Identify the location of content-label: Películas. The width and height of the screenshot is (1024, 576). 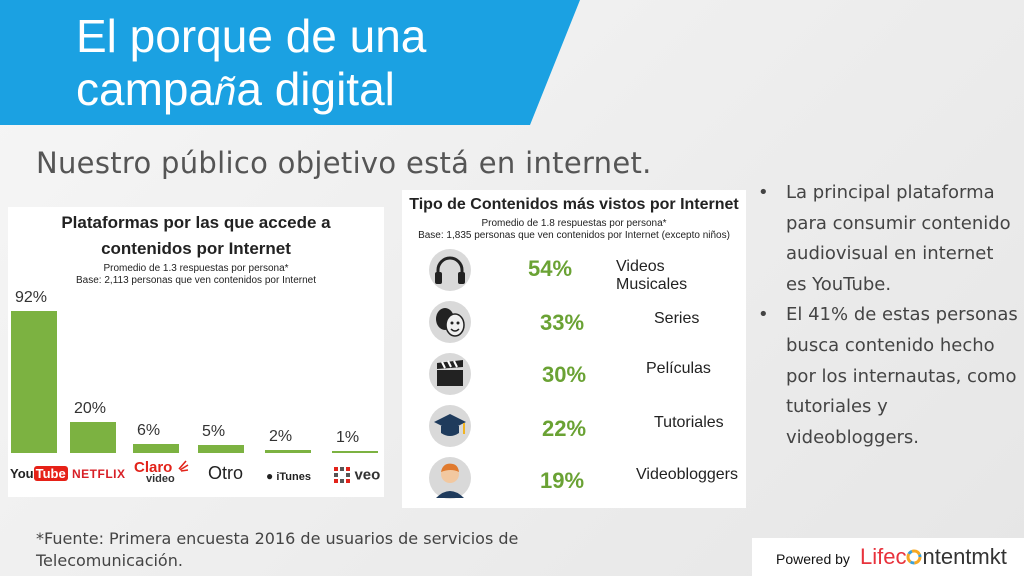
(678, 368).